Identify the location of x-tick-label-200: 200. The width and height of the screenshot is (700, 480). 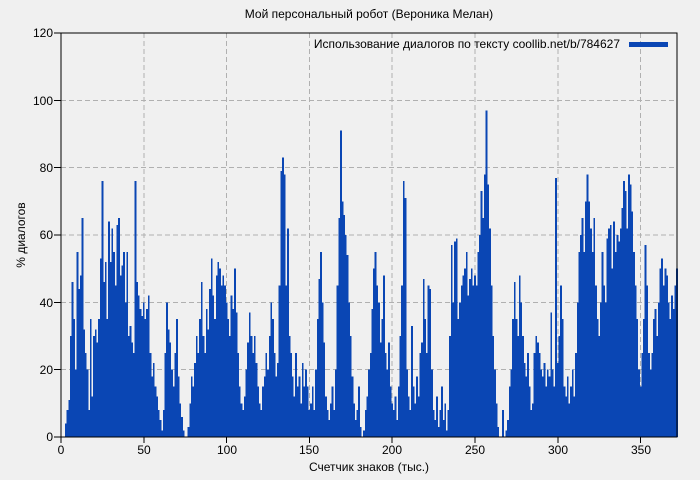
(392, 450).